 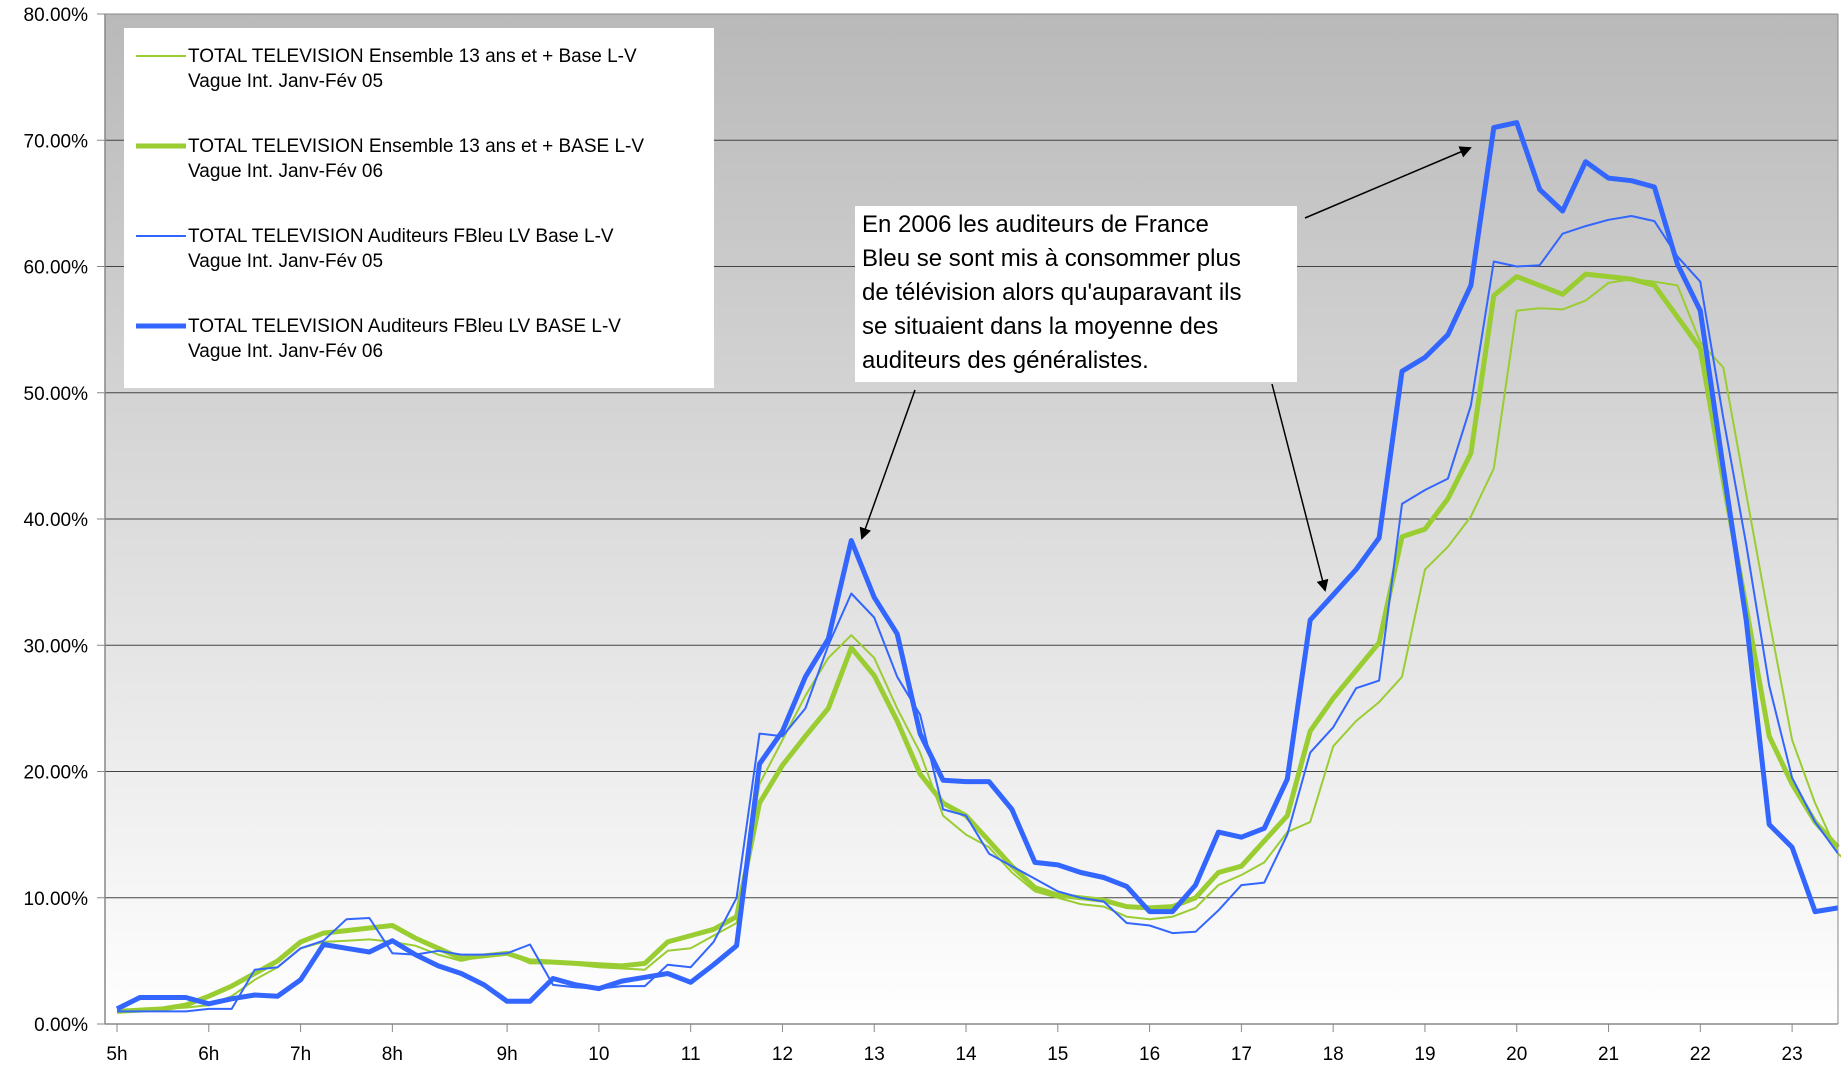 What do you see at coordinates (56, 773) in the screenshot?
I see `y-tick-label: 20.00%` at bounding box center [56, 773].